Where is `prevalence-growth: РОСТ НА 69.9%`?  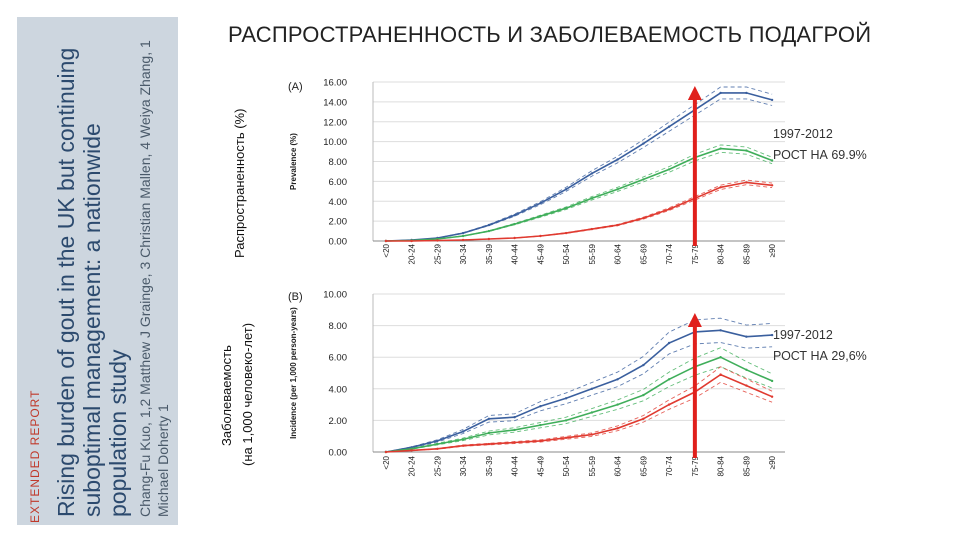
prevalence-growth: РОСТ НА 69.9% is located at coordinates (820, 155).